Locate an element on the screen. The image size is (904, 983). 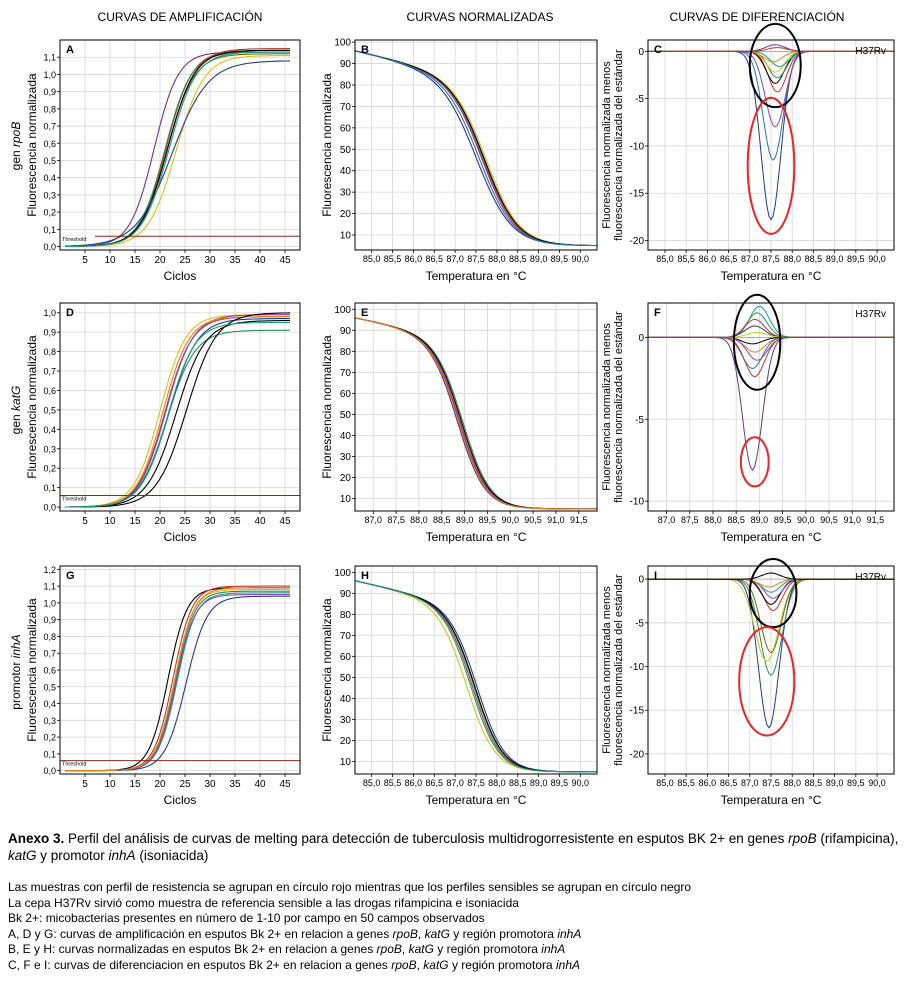
x-tick-label: 86,5 is located at coordinates (729, 783).